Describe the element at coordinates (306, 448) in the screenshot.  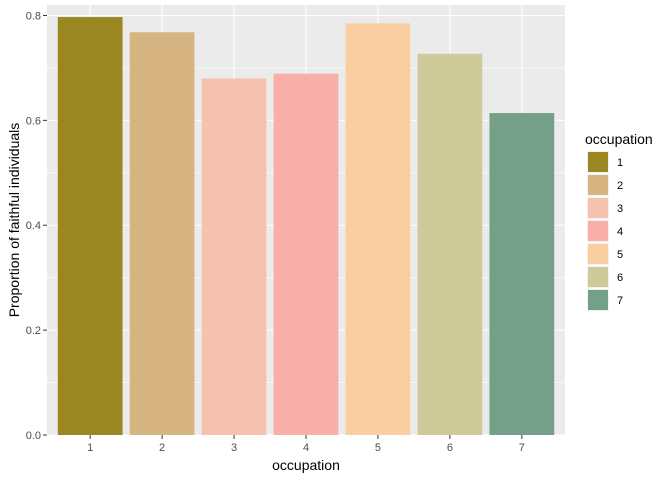
I see `x-tick-label: 4` at that location.